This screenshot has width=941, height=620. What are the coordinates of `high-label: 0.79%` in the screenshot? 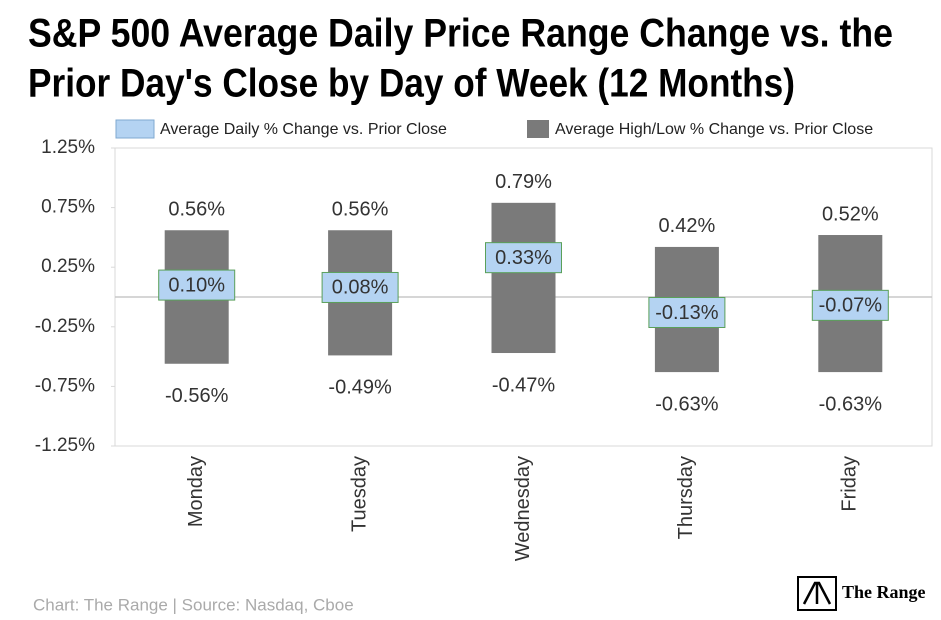 It's located at (523, 182).